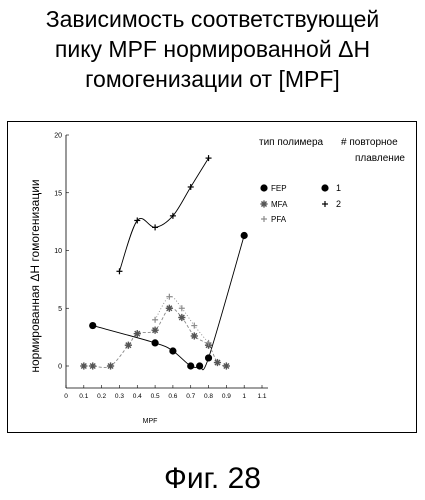 The height and width of the screenshot is (500, 425). I want to click on x-tick-label-8: 0.8, so click(208, 396).